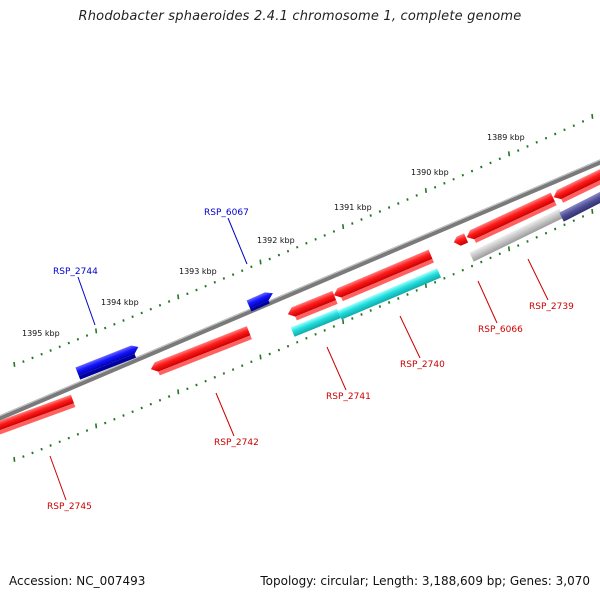 This screenshot has width=600, height=600. Describe the element at coordinates (75, 272) in the screenshot. I see `gene-label-rsp-2744: RSP_2744` at that location.